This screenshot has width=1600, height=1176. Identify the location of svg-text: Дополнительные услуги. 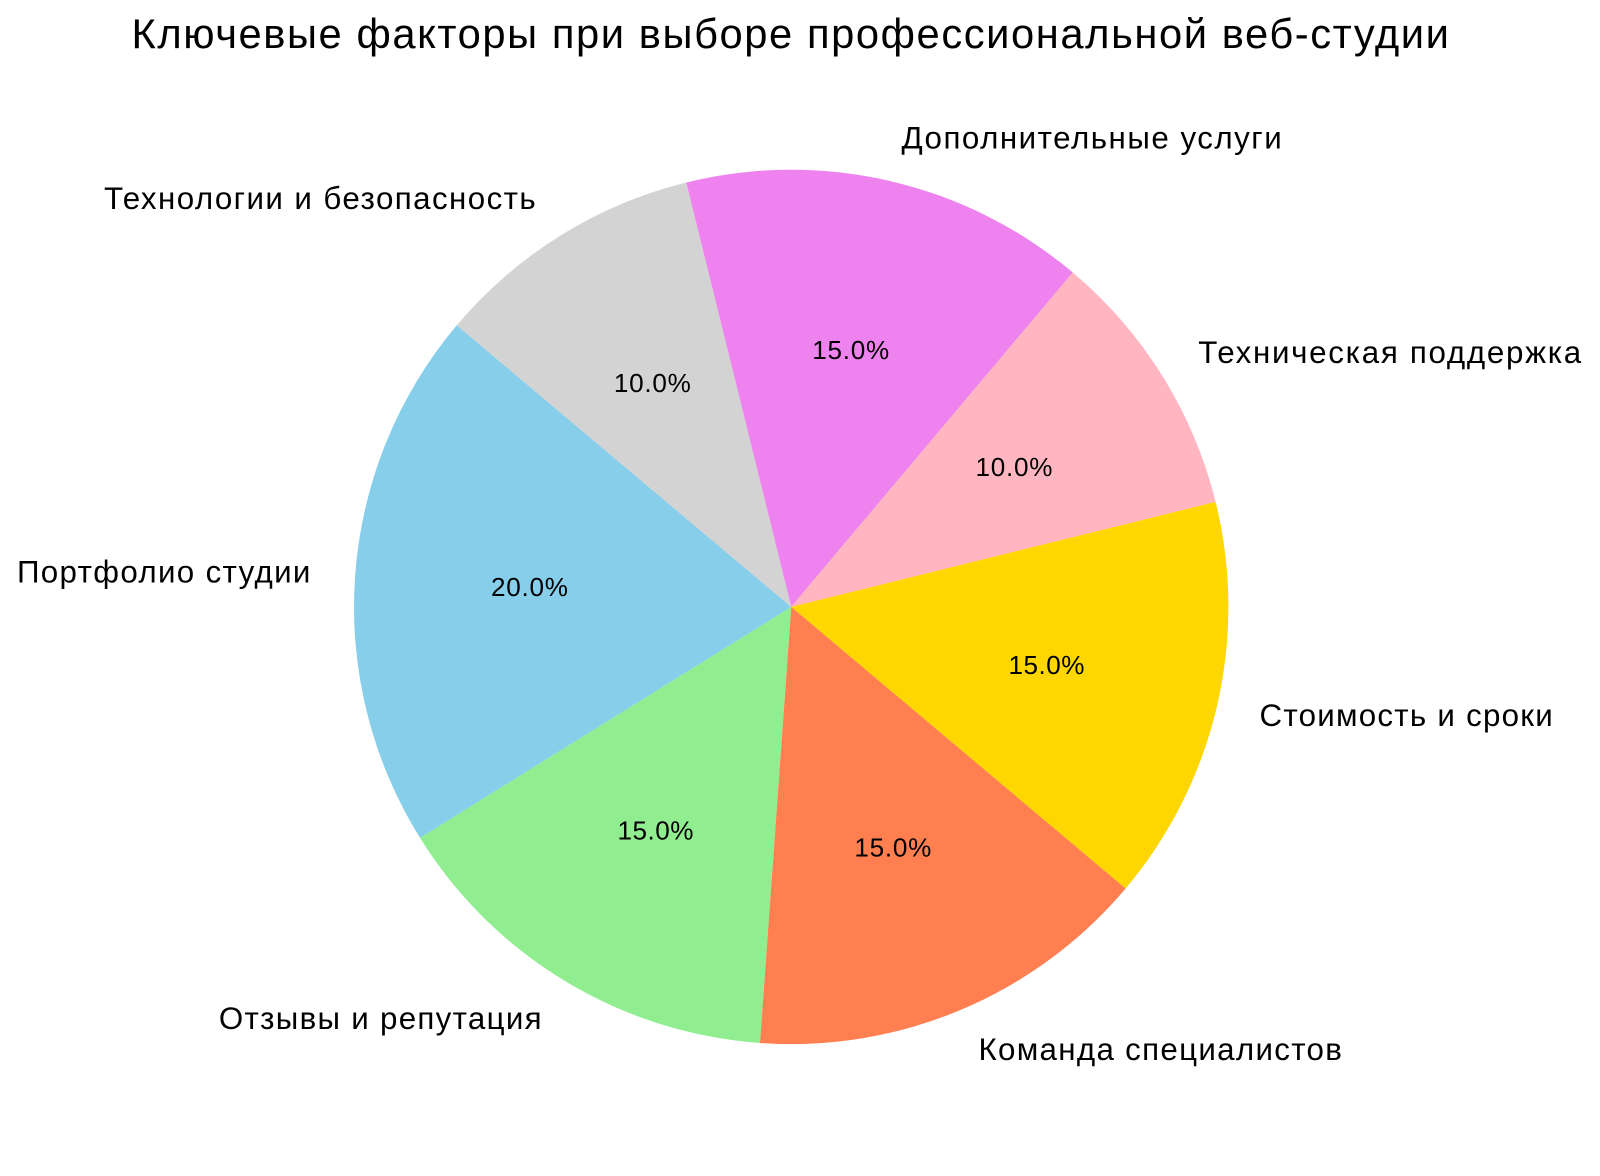
(1093, 138).